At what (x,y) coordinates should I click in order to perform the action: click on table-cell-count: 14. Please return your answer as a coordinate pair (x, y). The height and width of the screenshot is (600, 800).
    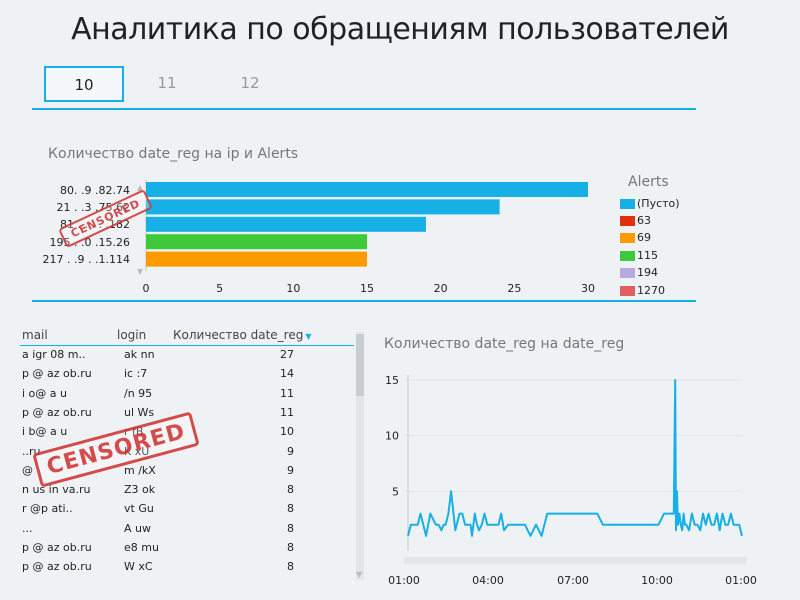
    Looking at the image, I should click on (287, 374).